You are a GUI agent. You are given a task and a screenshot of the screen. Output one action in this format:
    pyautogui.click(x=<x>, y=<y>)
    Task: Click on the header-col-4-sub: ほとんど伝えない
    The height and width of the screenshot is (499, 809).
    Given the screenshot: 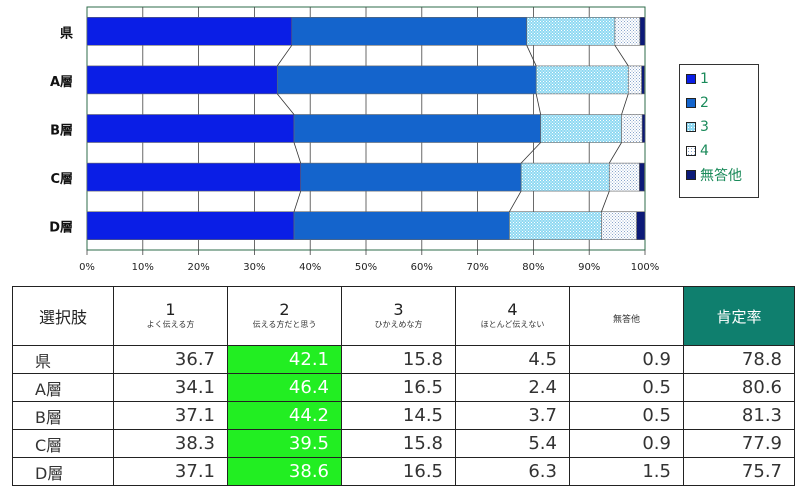 What is the action you would take?
    pyautogui.click(x=512, y=324)
    